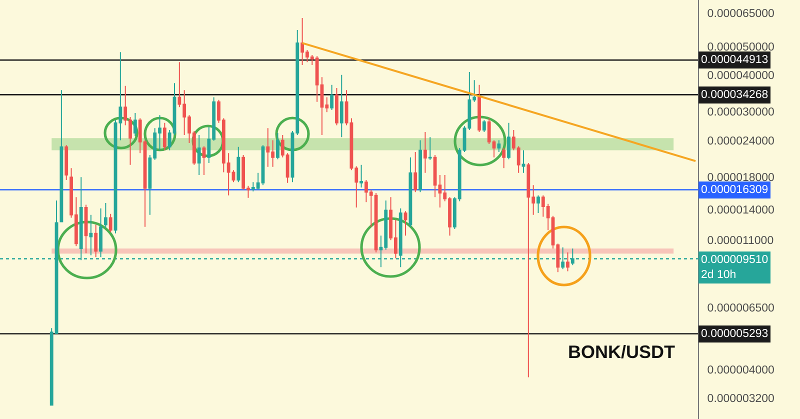  What do you see at coordinates (734, 267) in the screenshot?
I see `ref-line-label: 0.000009510 2d 10h` at bounding box center [734, 267].